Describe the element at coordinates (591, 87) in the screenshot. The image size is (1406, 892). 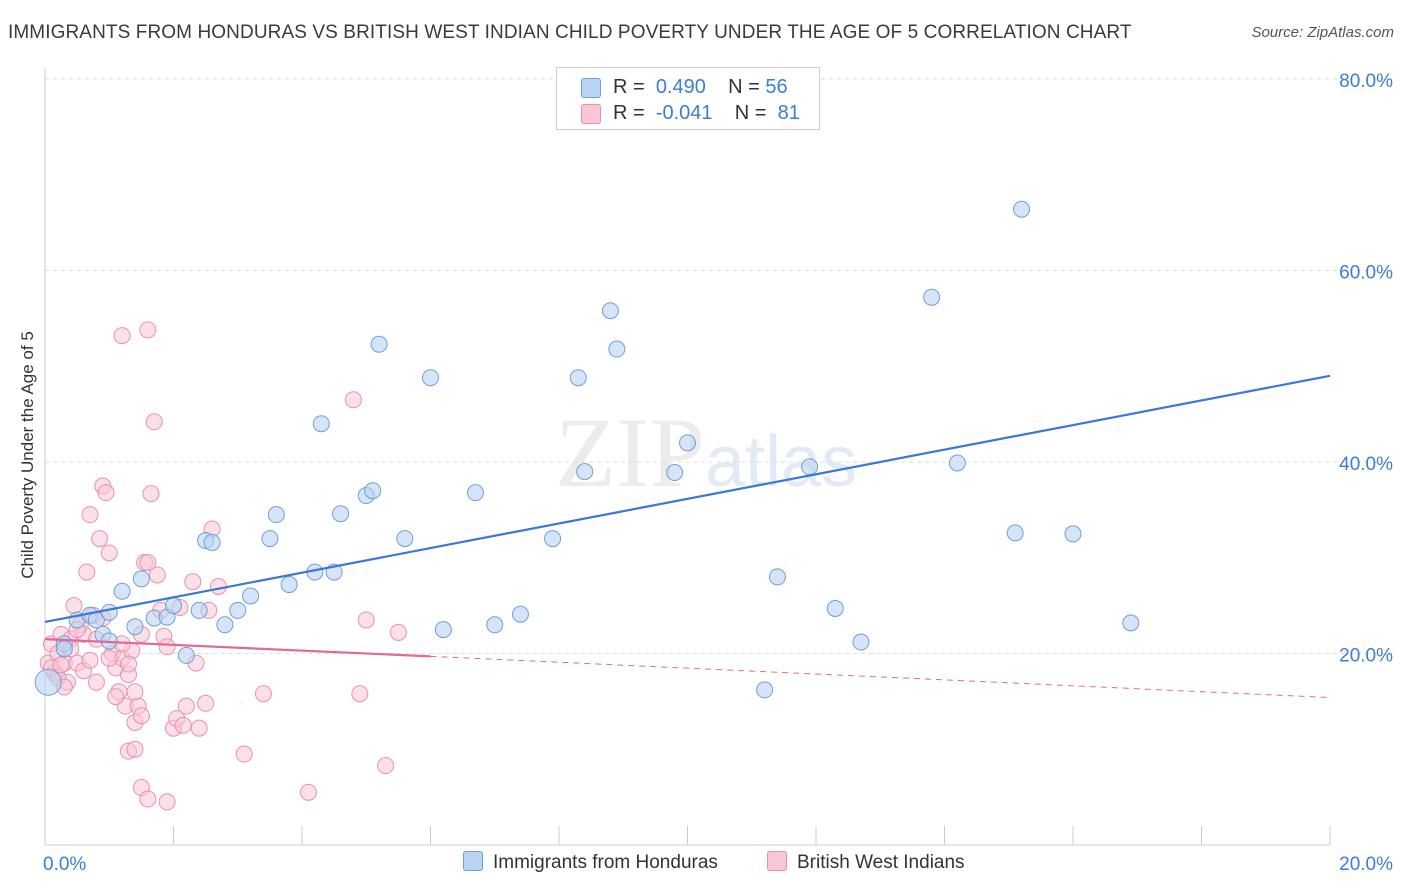
I see `legend-swatch-blue` at that location.